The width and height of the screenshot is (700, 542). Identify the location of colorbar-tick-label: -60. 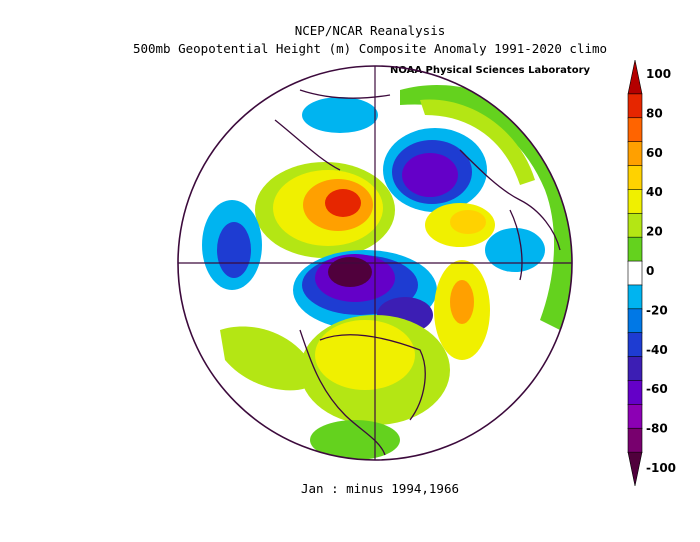
(657, 389).